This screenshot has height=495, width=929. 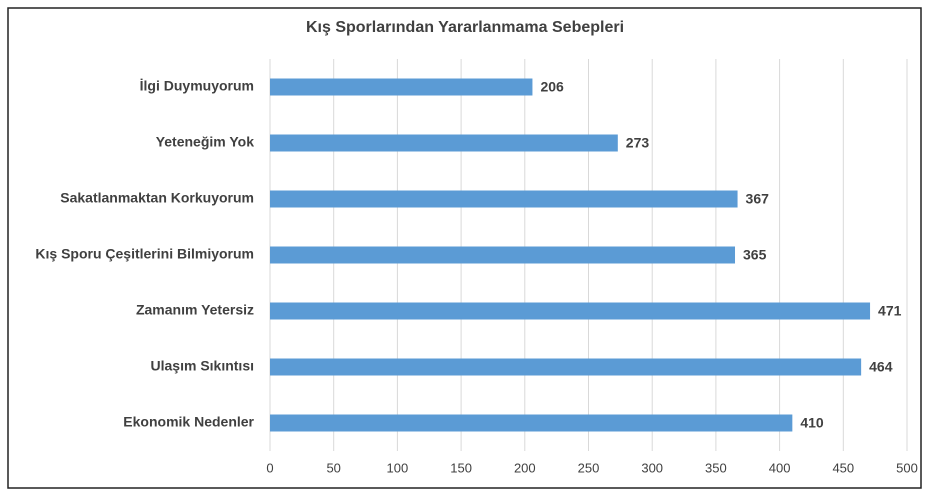 What do you see at coordinates (398, 467) in the screenshot?
I see `x-tick-label: 100` at bounding box center [398, 467].